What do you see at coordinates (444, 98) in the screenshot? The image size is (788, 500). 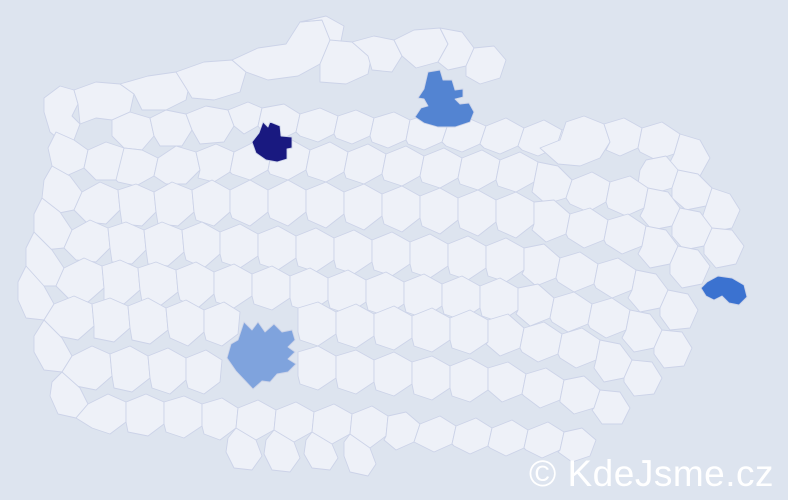 I see `highlighted-district-okres-blue-northeast: Trutnov — střední` at bounding box center [444, 98].